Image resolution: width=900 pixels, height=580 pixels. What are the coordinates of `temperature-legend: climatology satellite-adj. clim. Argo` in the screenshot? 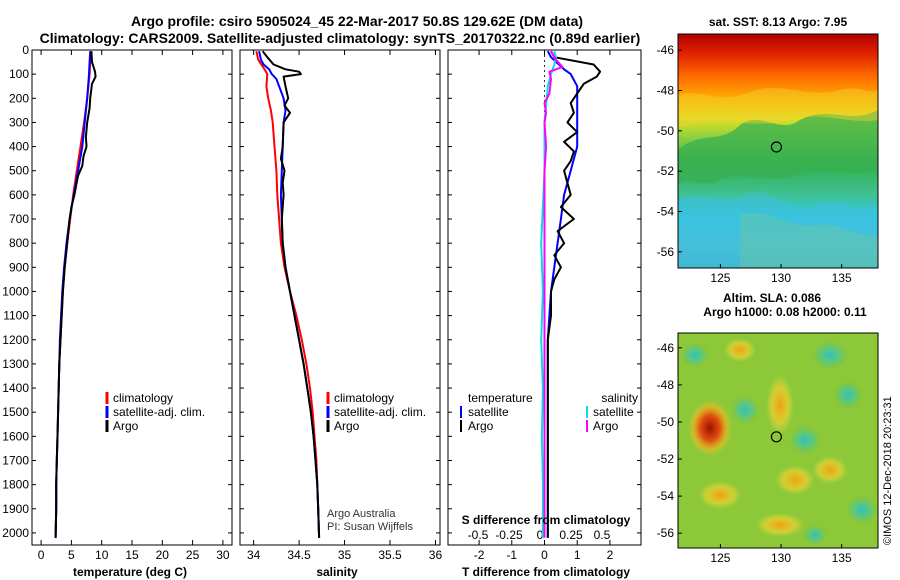 It's located at (155, 412).